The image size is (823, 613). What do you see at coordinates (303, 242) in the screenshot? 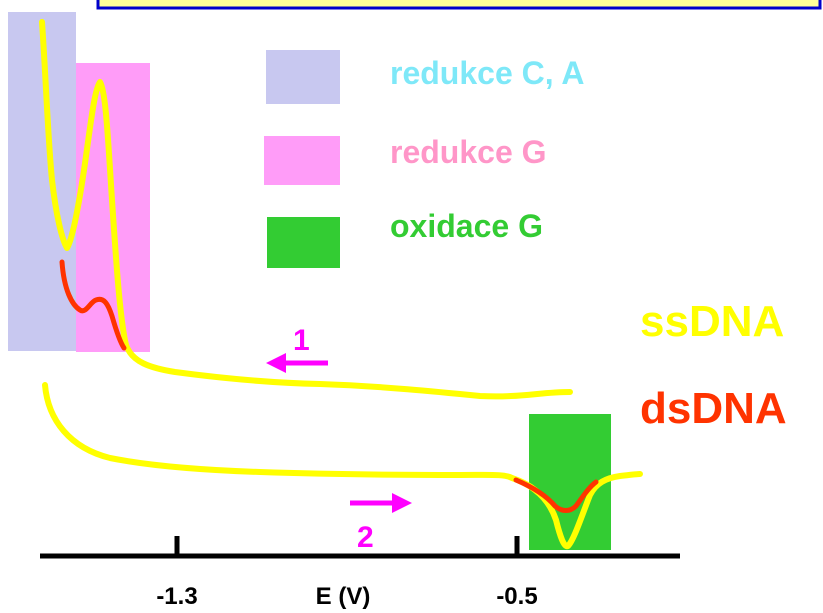
I see `legend-swatch-oxidation-g` at bounding box center [303, 242].